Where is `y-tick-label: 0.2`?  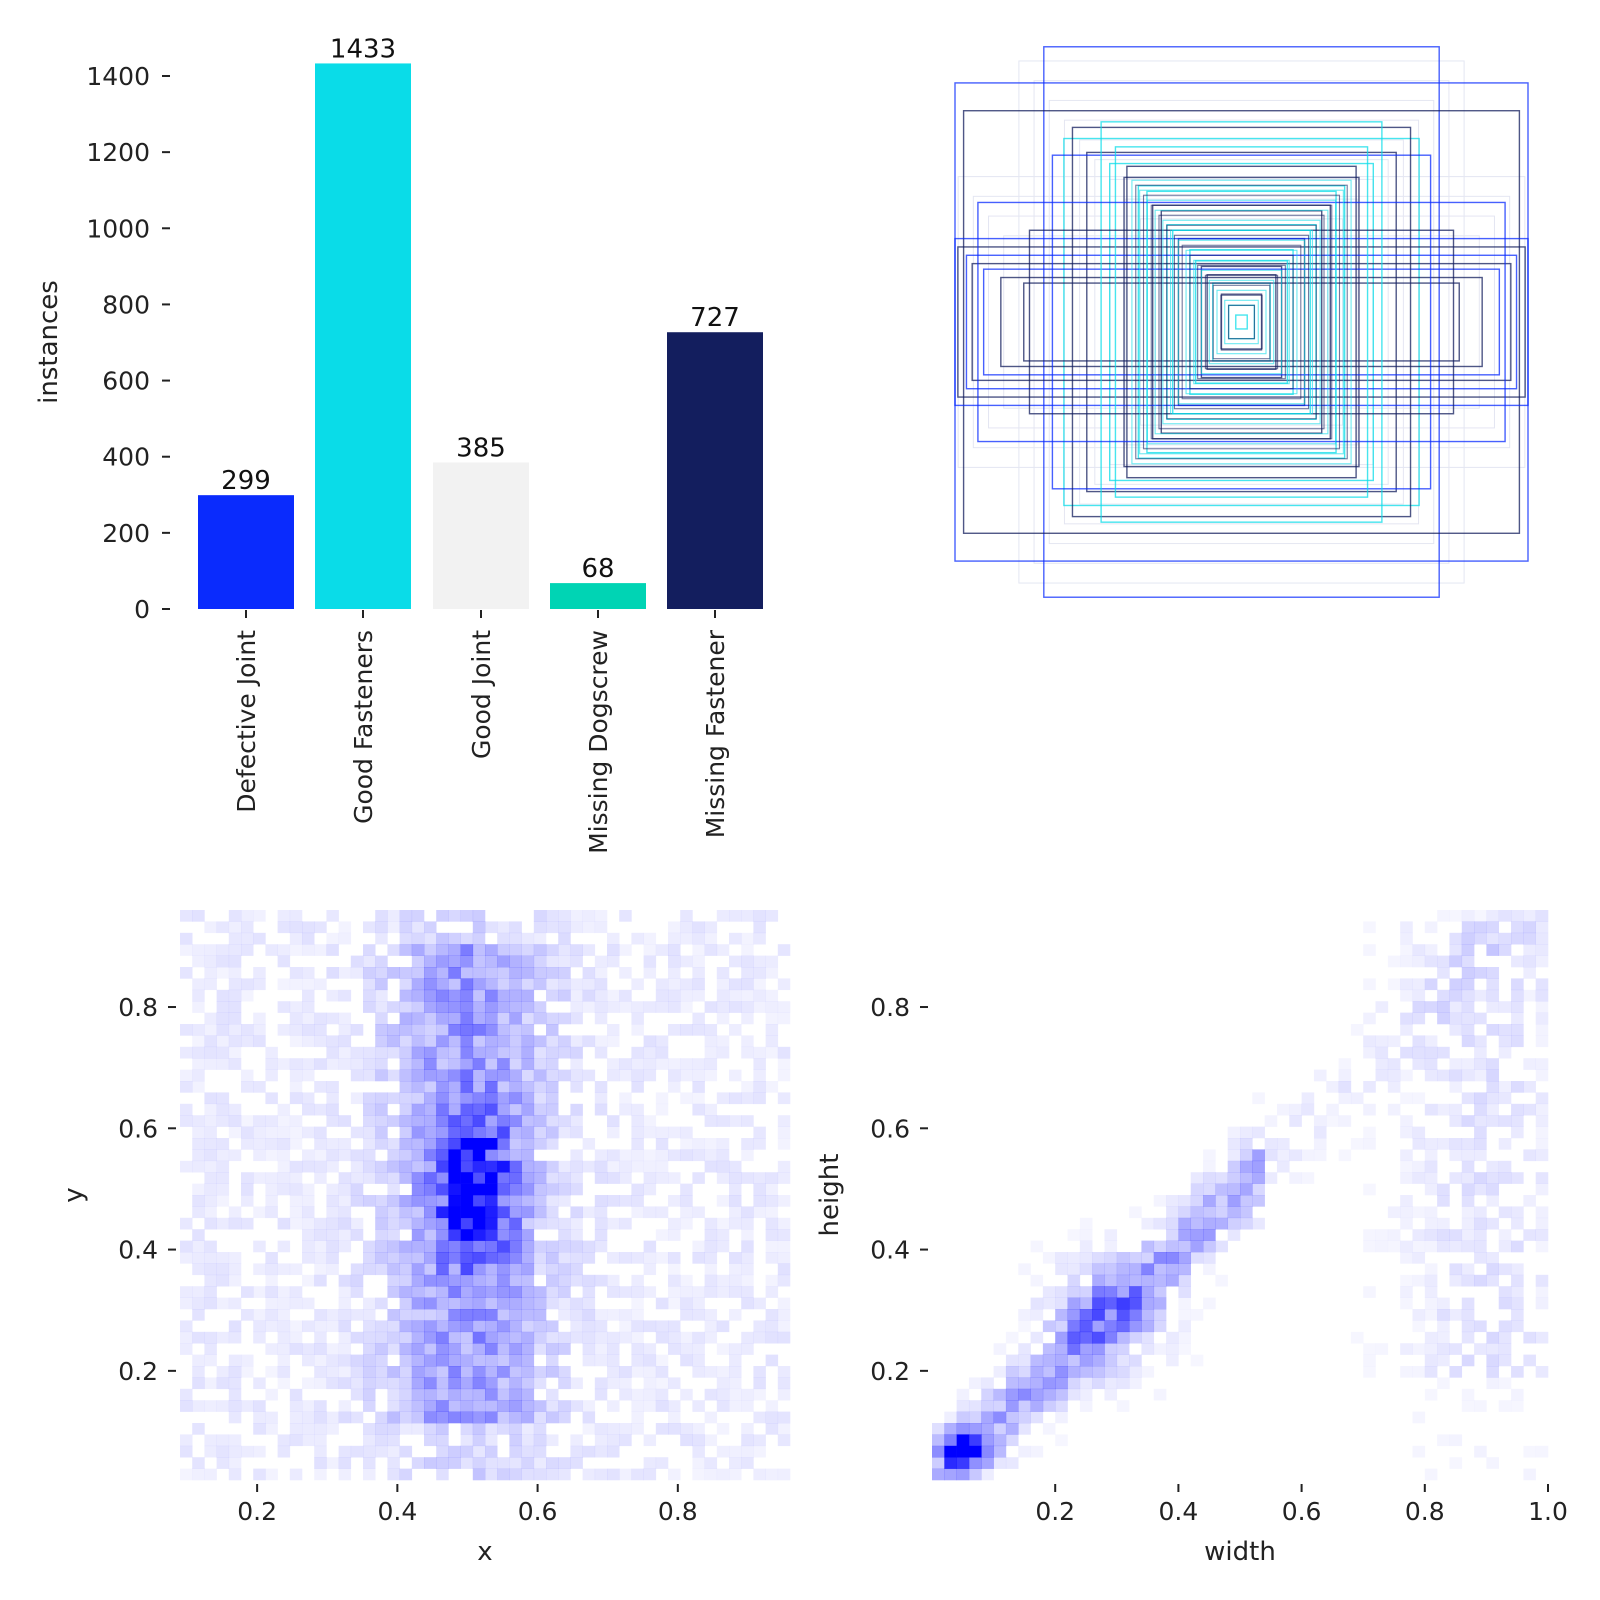
y-tick-label: 0.2 is located at coordinates (138, 1371).